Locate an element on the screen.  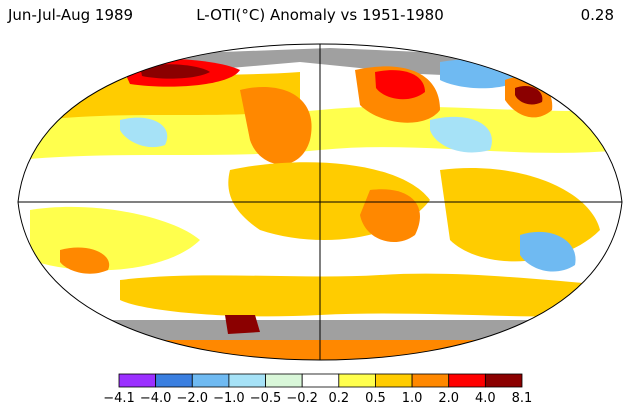
legend-tick-label: −4.1 is located at coordinates (119, 398).